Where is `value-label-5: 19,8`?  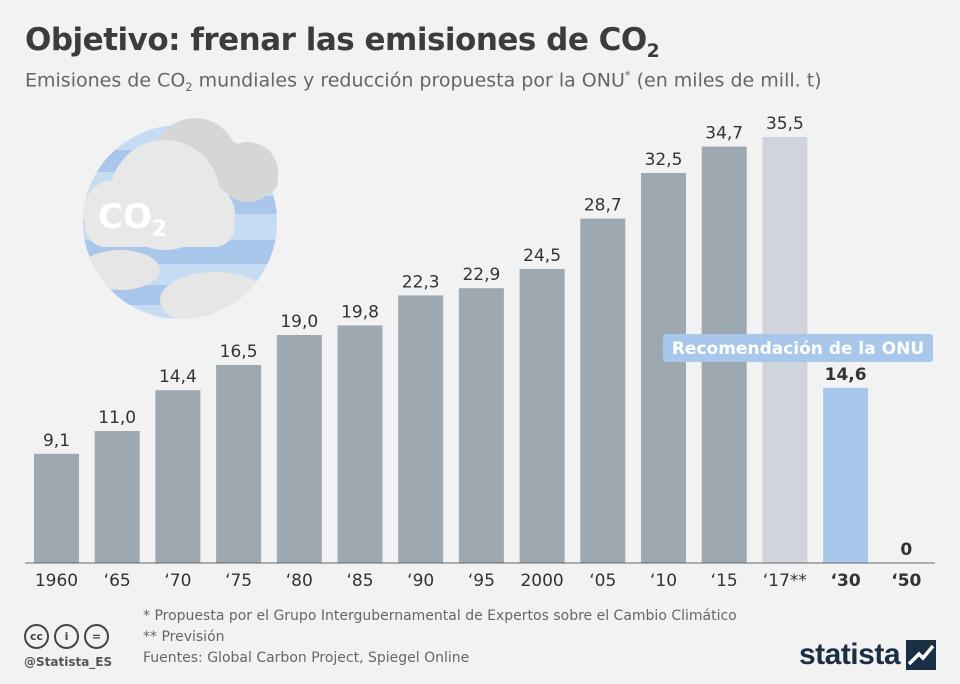 value-label-5: 19,8 is located at coordinates (360, 312).